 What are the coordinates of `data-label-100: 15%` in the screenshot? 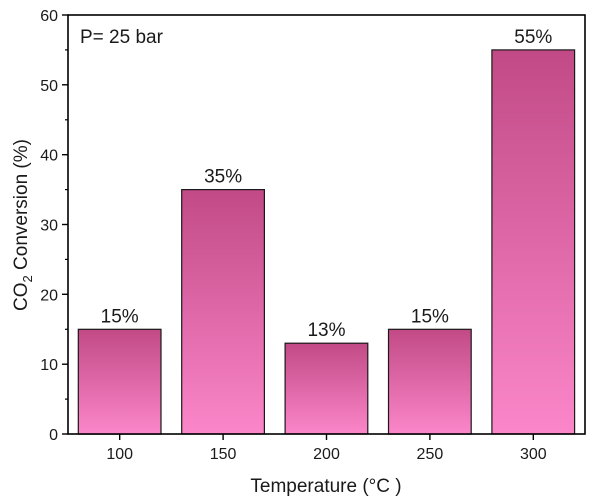 It's located at (120, 316).